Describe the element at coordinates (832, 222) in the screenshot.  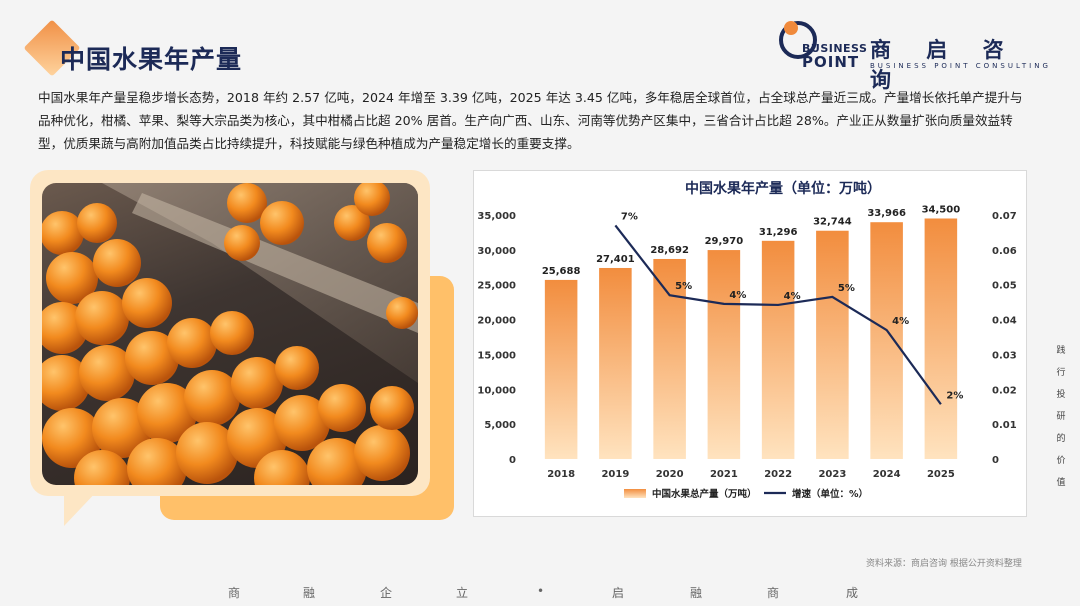
I see `bar-value-label: 32,744` at that location.